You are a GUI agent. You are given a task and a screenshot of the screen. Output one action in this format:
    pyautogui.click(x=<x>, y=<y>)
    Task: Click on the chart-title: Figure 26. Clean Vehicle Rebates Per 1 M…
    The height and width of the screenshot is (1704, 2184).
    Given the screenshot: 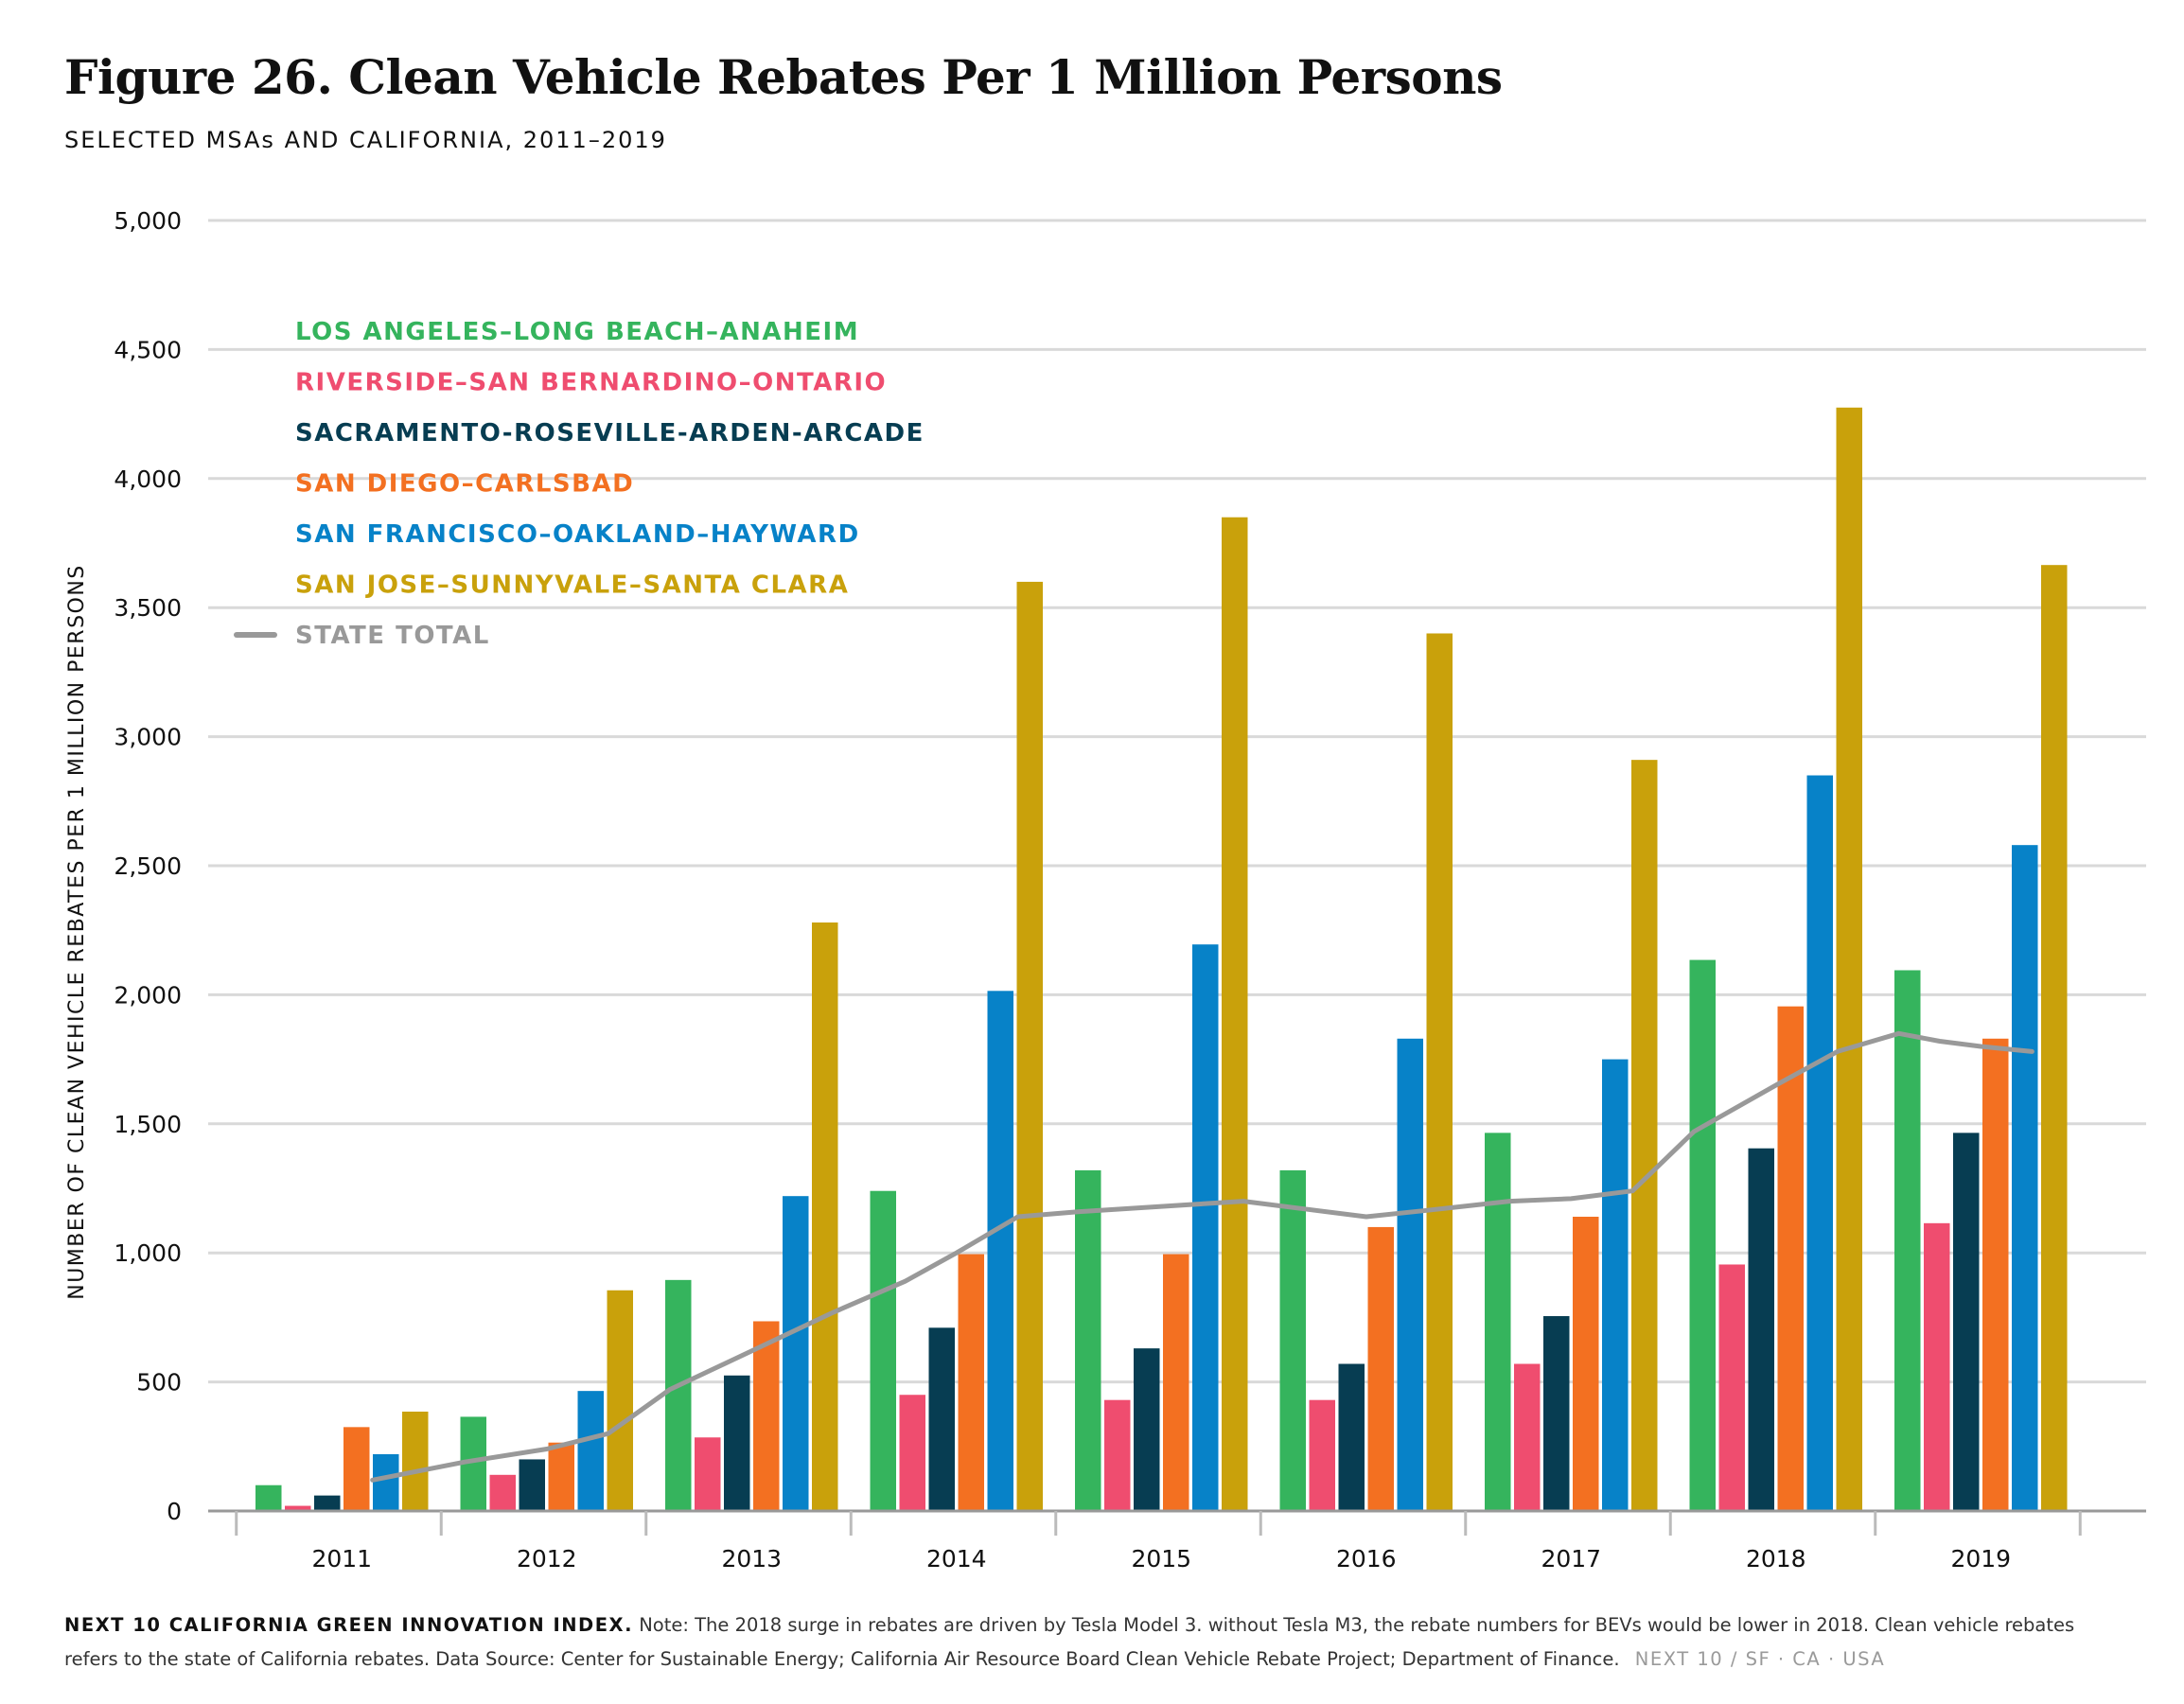 What is the action you would take?
    pyautogui.click(x=783, y=77)
    